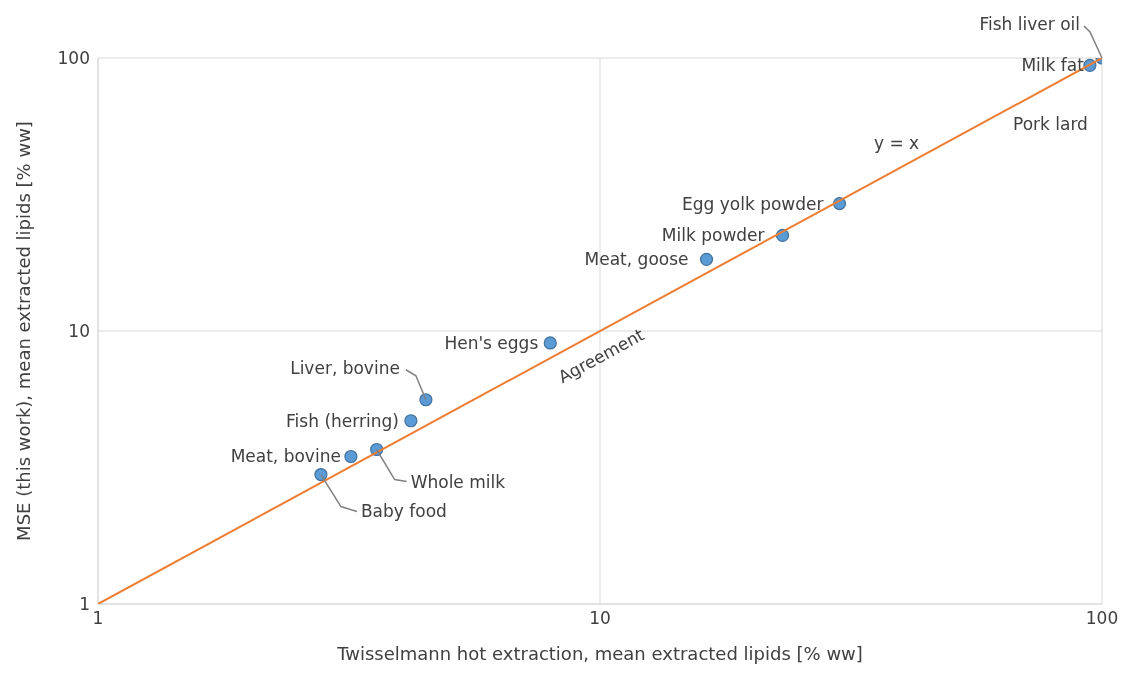  Describe the element at coordinates (600, 618) in the screenshot. I see `x-tick-label: 10` at that location.